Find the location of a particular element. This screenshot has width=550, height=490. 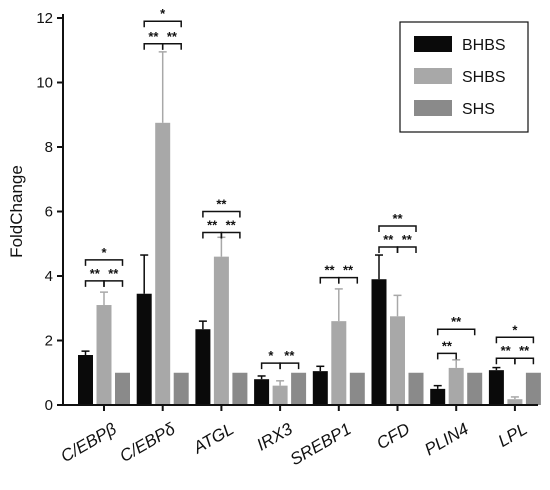

significance-label-6-1: ** is located at coordinates (456, 321).